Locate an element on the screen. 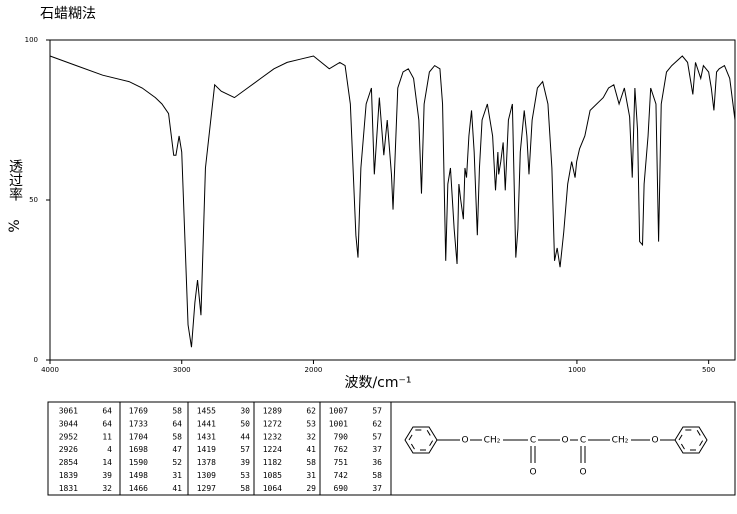  peak-wavenumber: 1441 is located at coordinates (206, 423).